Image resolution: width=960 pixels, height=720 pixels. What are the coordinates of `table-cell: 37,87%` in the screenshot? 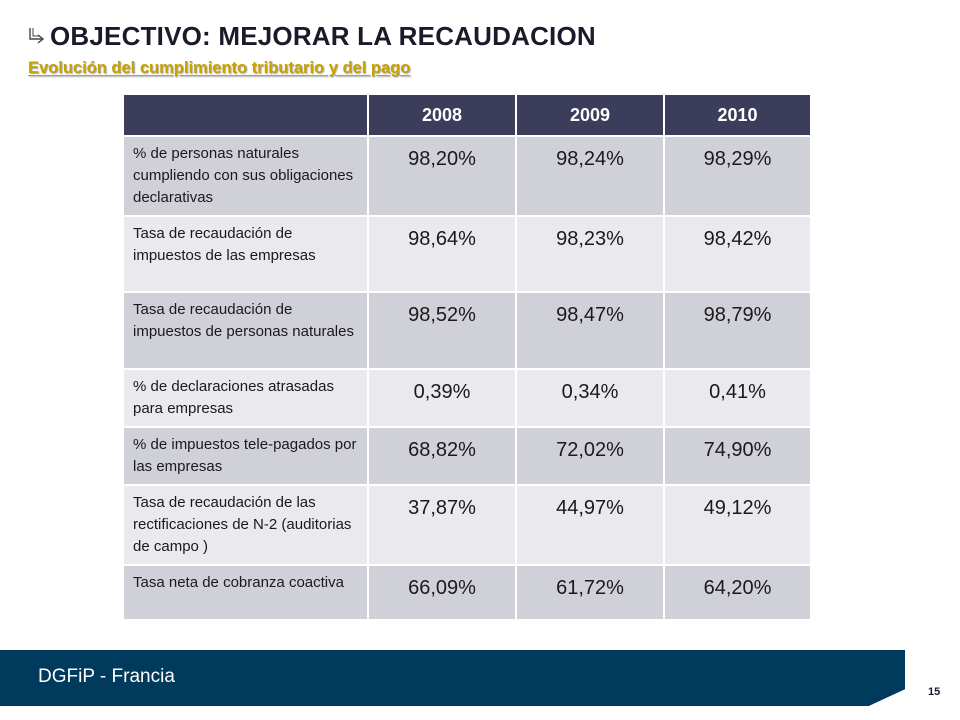 It's located at (441, 524).